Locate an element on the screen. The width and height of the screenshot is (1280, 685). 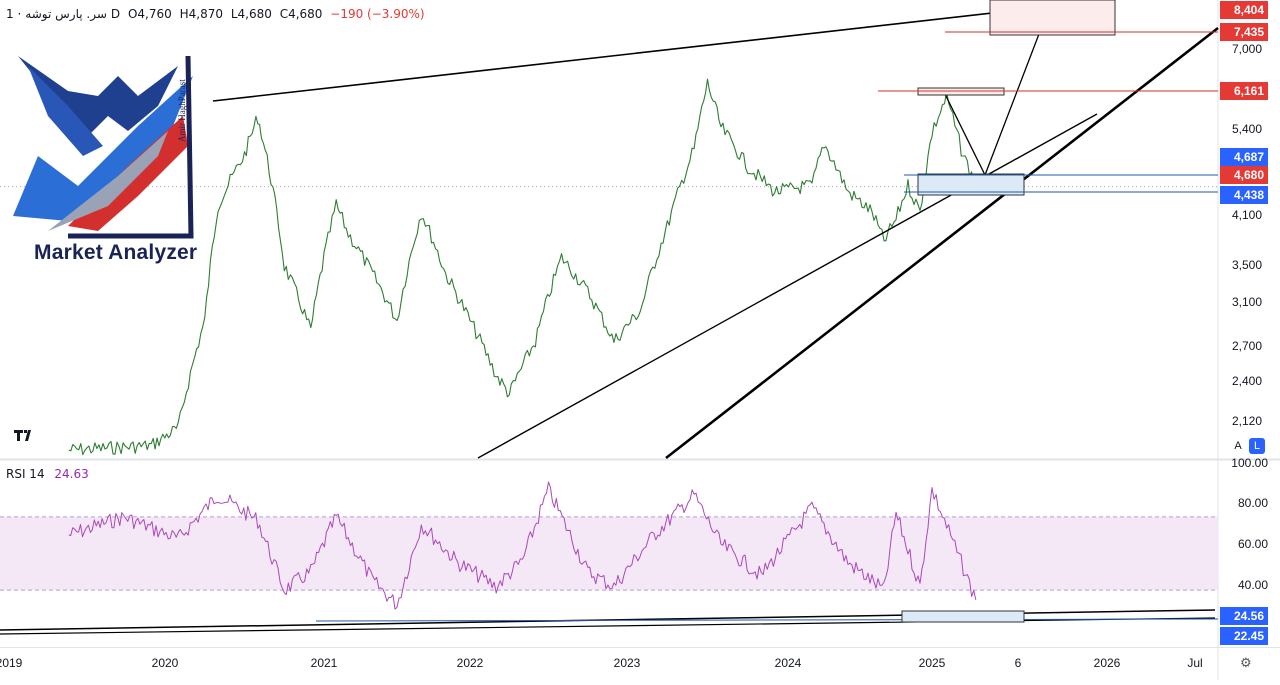
time-tick-label: 2026 is located at coordinates (1107, 663).